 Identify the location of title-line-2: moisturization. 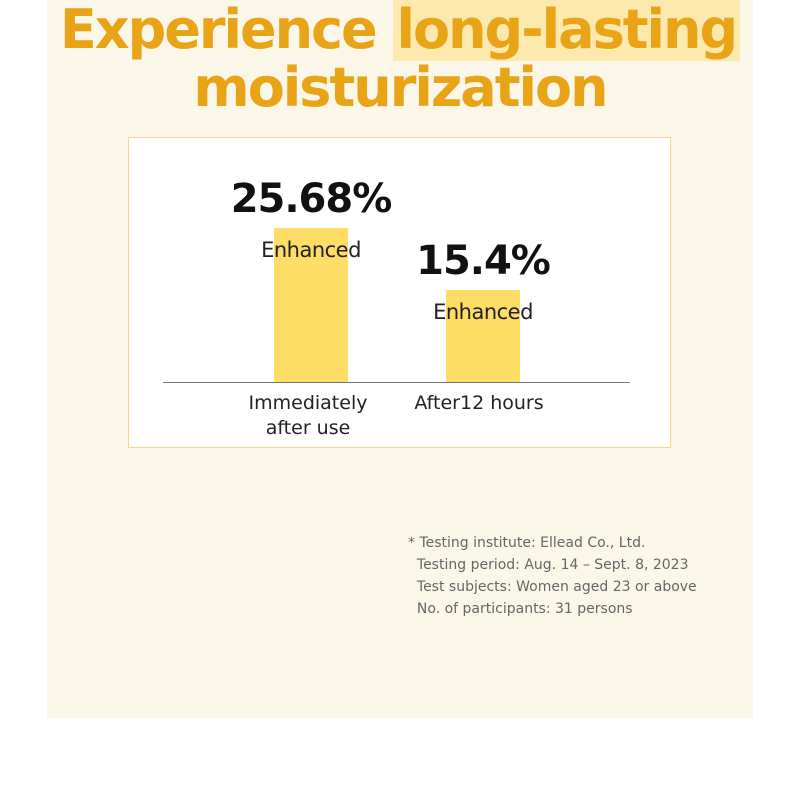
(400, 87).